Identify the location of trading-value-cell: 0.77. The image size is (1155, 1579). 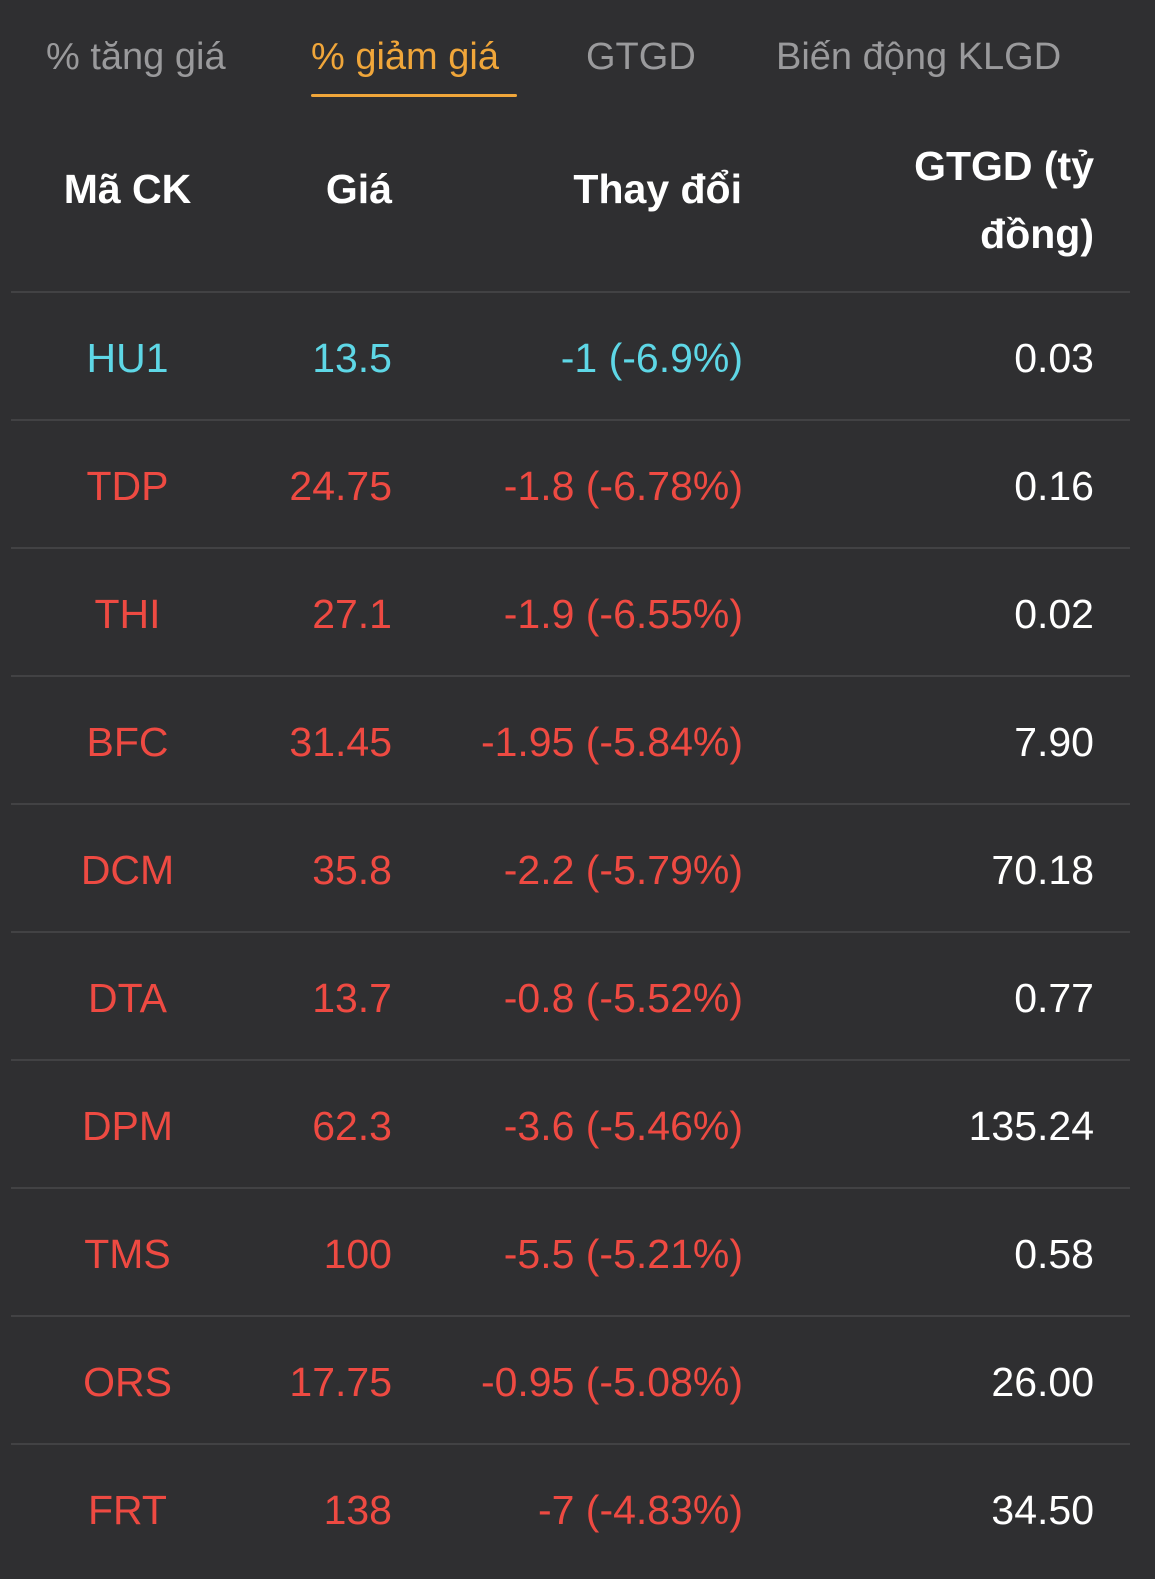
(1054, 998).